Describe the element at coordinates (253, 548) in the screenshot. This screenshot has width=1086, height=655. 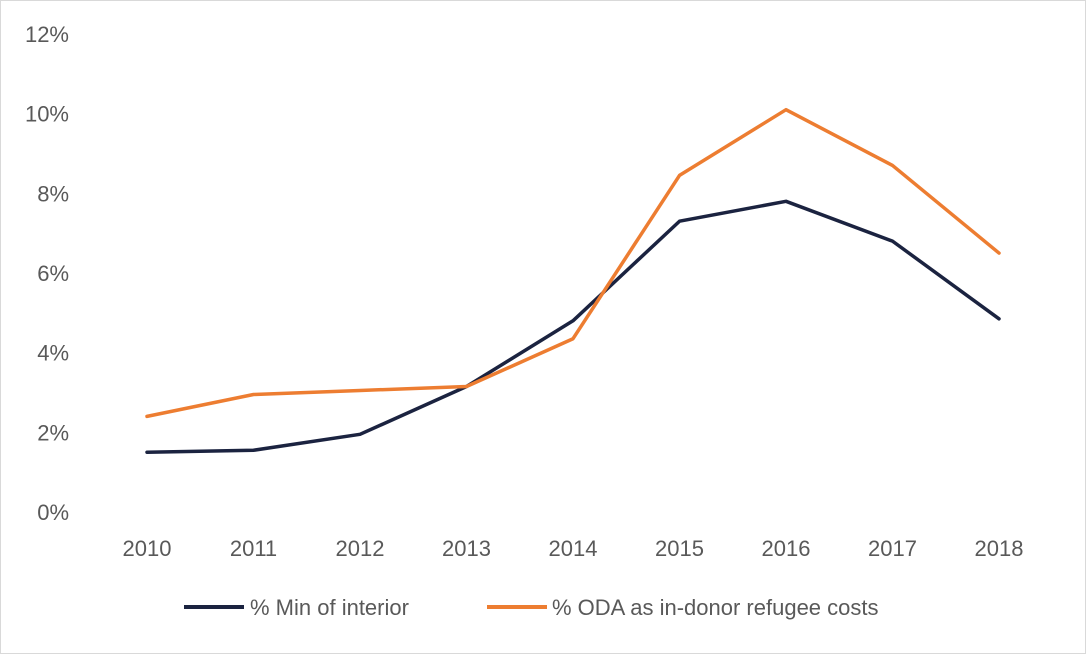
I see `x-tick-label: 2011` at that location.